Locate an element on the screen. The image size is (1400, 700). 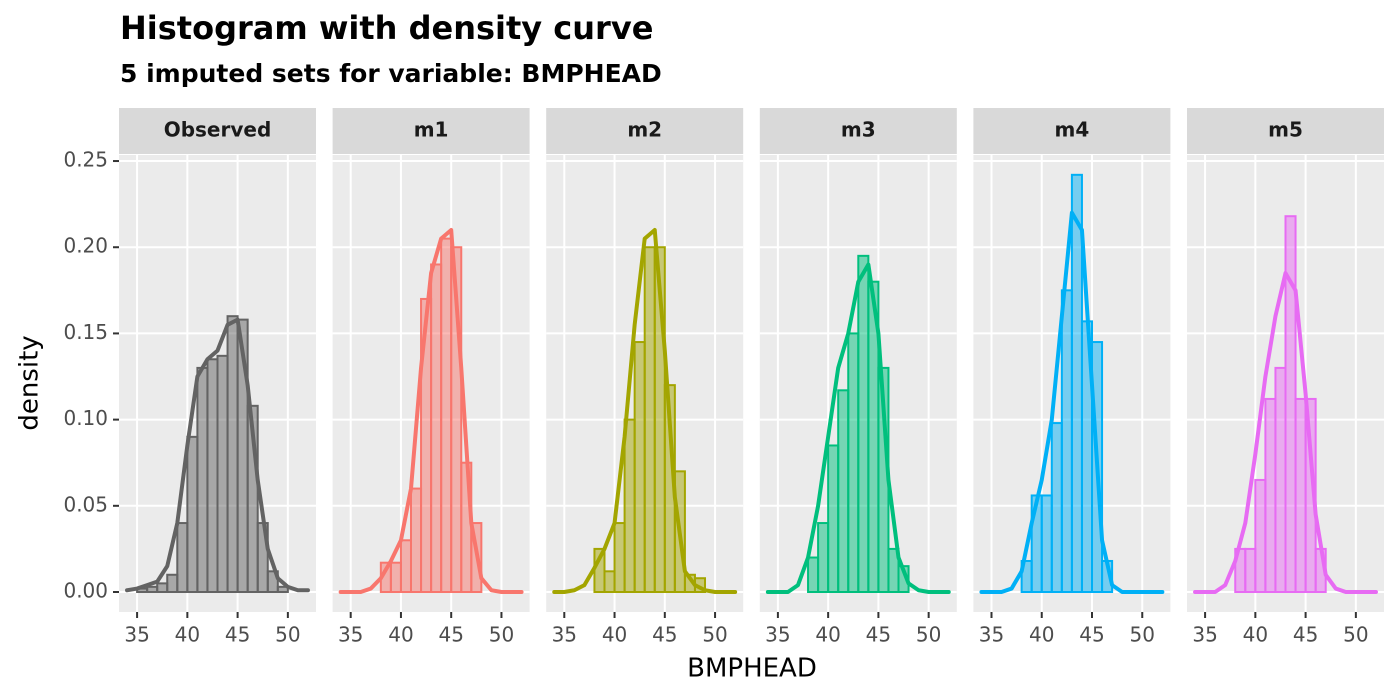
chart-title: Histogram with density curve is located at coordinates (386, 28).